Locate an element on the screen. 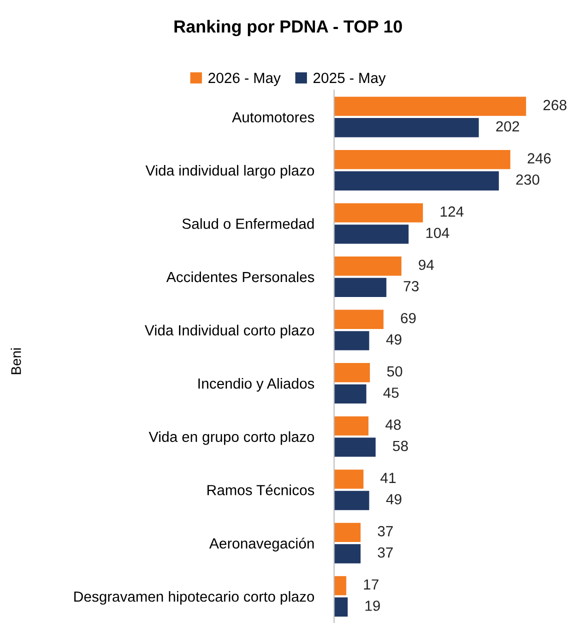 The image size is (576, 623). y-tick-label: Vida Individual corto plazo is located at coordinates (229, 331).